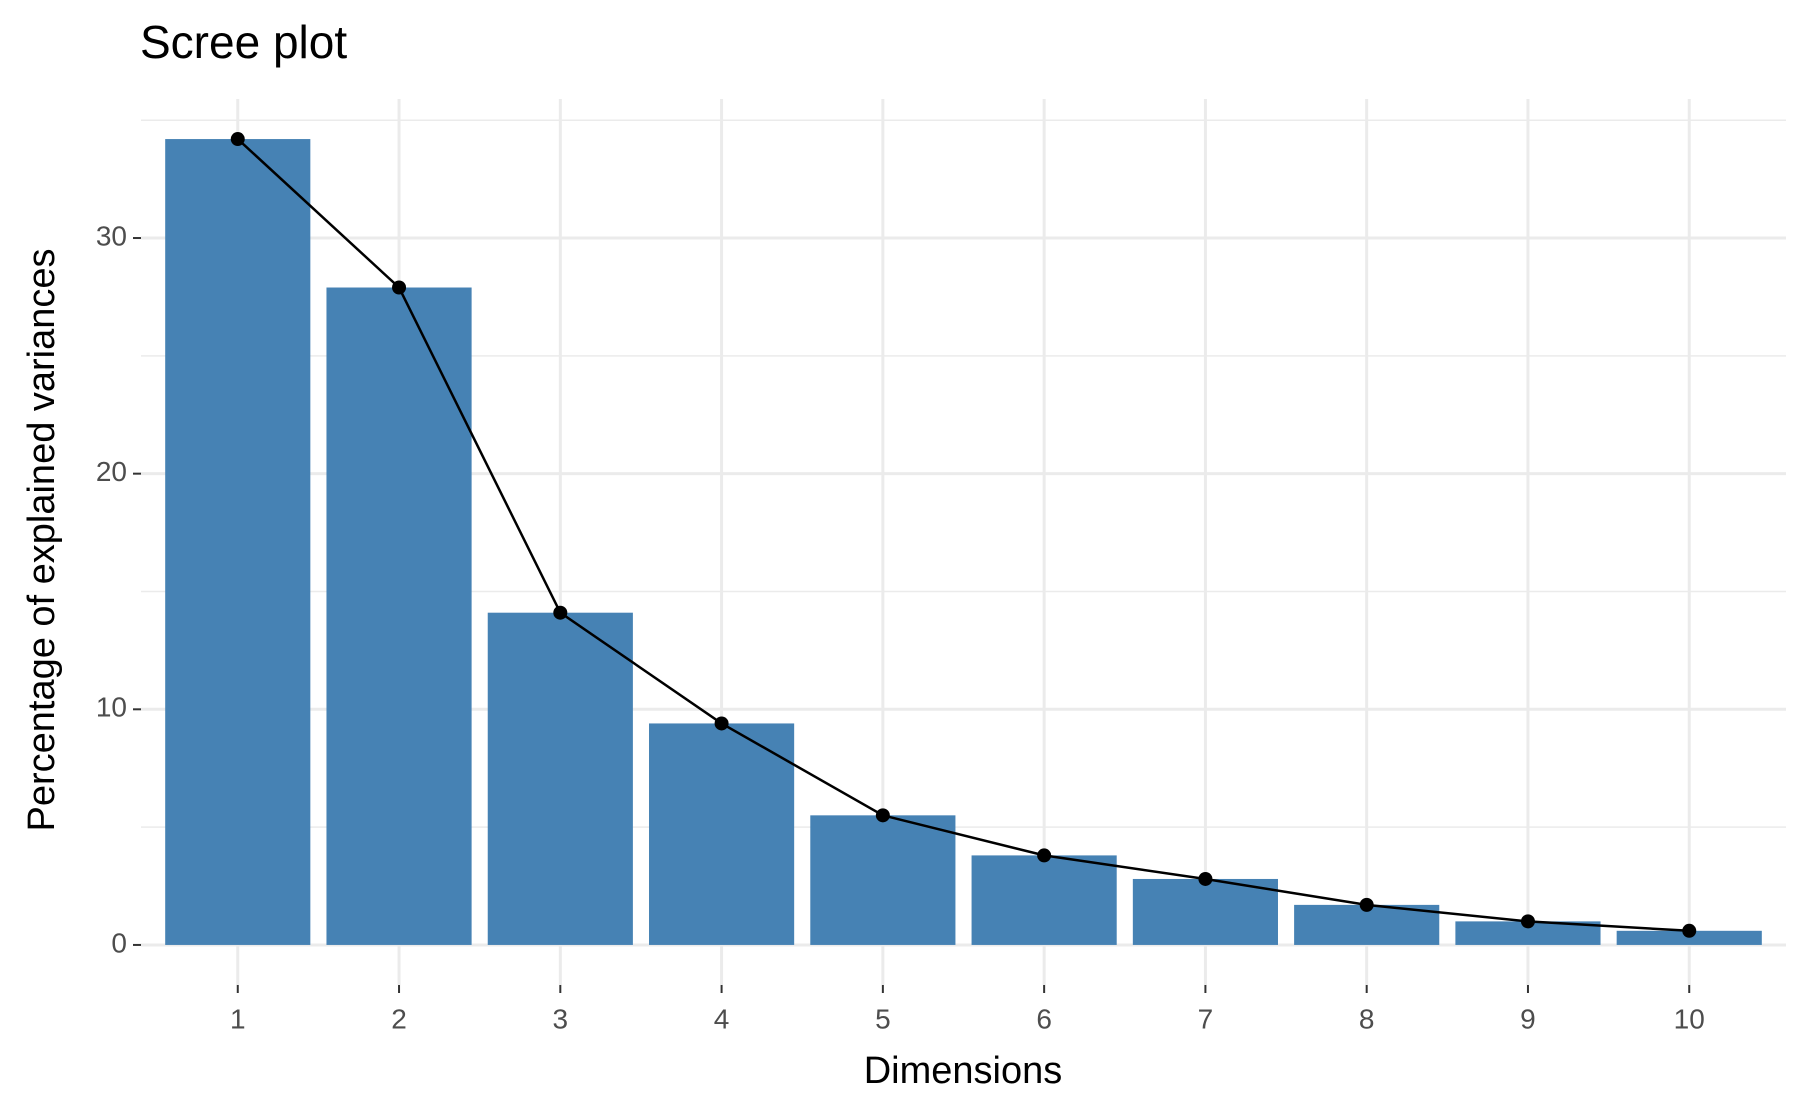 The width and height of the screenshot is (1800, 1112). What do you see at coordinates (561, 1018) in the screenshot?
I see `x-tick-label: 3` at bounding box center [561, 1018].